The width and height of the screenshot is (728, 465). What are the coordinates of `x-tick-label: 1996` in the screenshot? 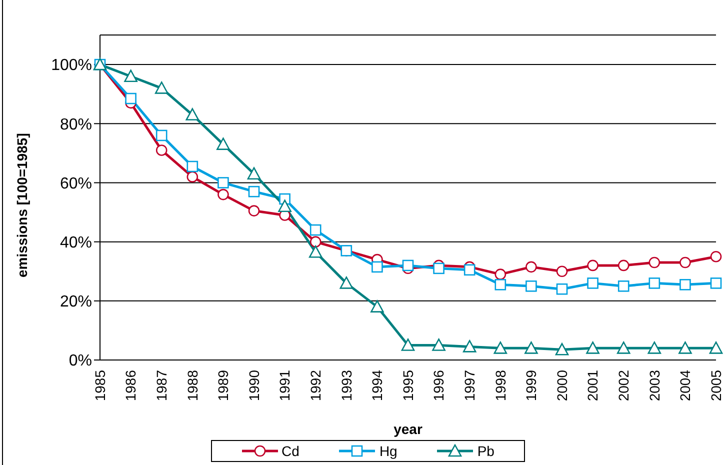 It's located at (438, 386).